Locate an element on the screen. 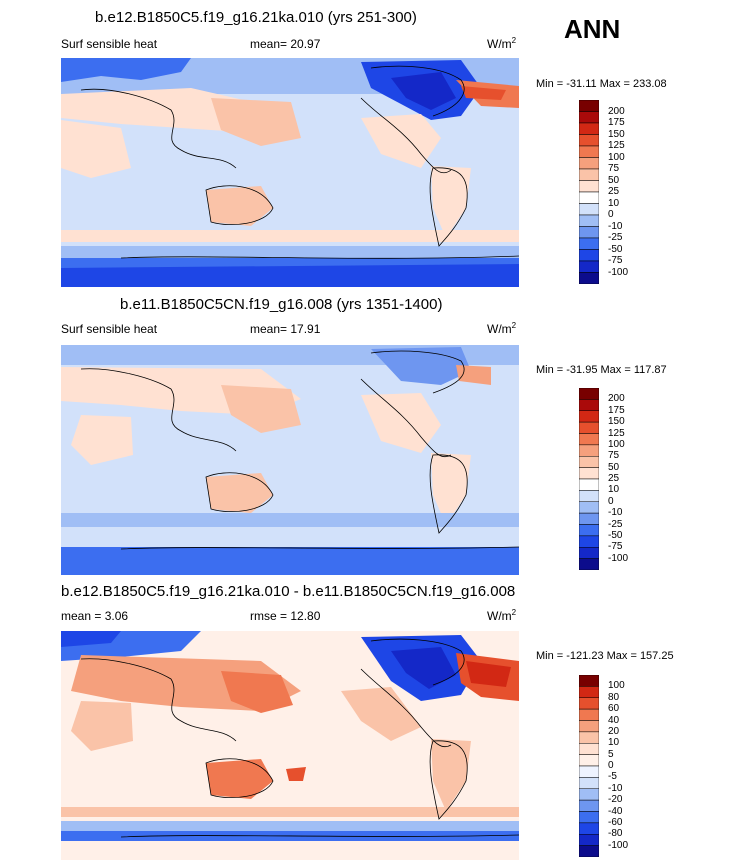 Image resolution: width=733 pixels, height=866 pixels. panel-3-minmax-label: Min = -121.23 Max = 157.25 is located at coordinates (605, 656).